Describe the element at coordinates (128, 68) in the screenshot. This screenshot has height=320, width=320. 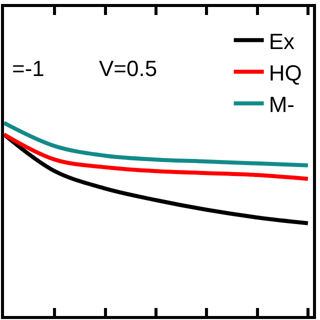
I see `text: V=0.5` at that location.